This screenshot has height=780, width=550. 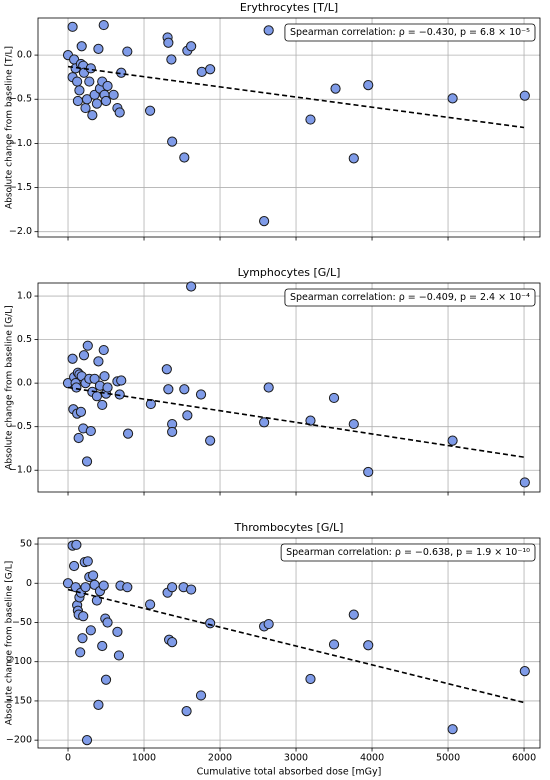 What do you see at coordinates (289, 272) in the screenshot?
I see `chart-title: Lymphocytes [G/L]` at bounding box center [289, 272].